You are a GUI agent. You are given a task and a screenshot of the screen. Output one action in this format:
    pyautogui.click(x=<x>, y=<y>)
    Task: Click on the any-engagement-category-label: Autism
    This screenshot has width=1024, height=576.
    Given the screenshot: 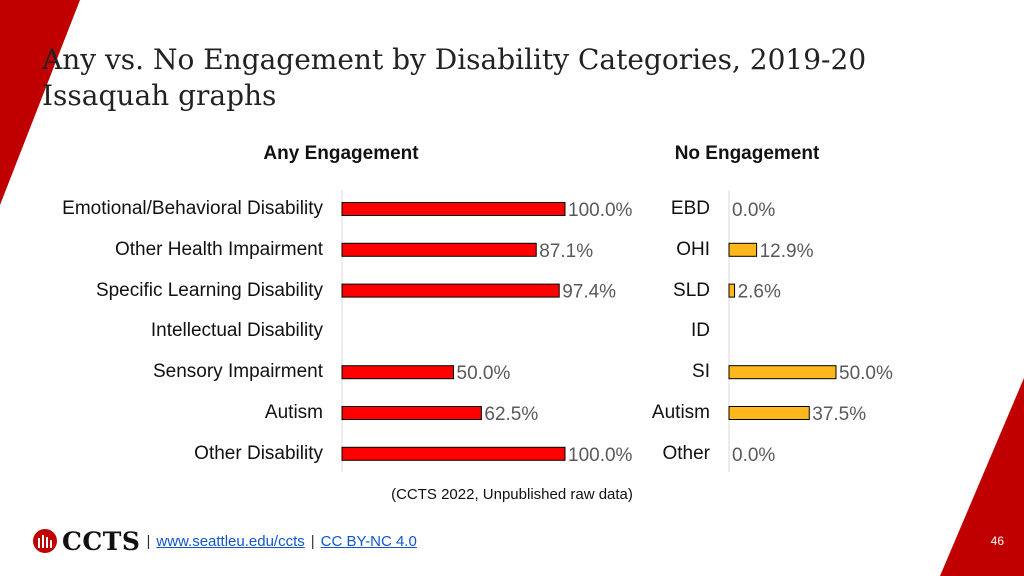 What is the action you would take?
    pyautogui.click(x=293, y=412)
    